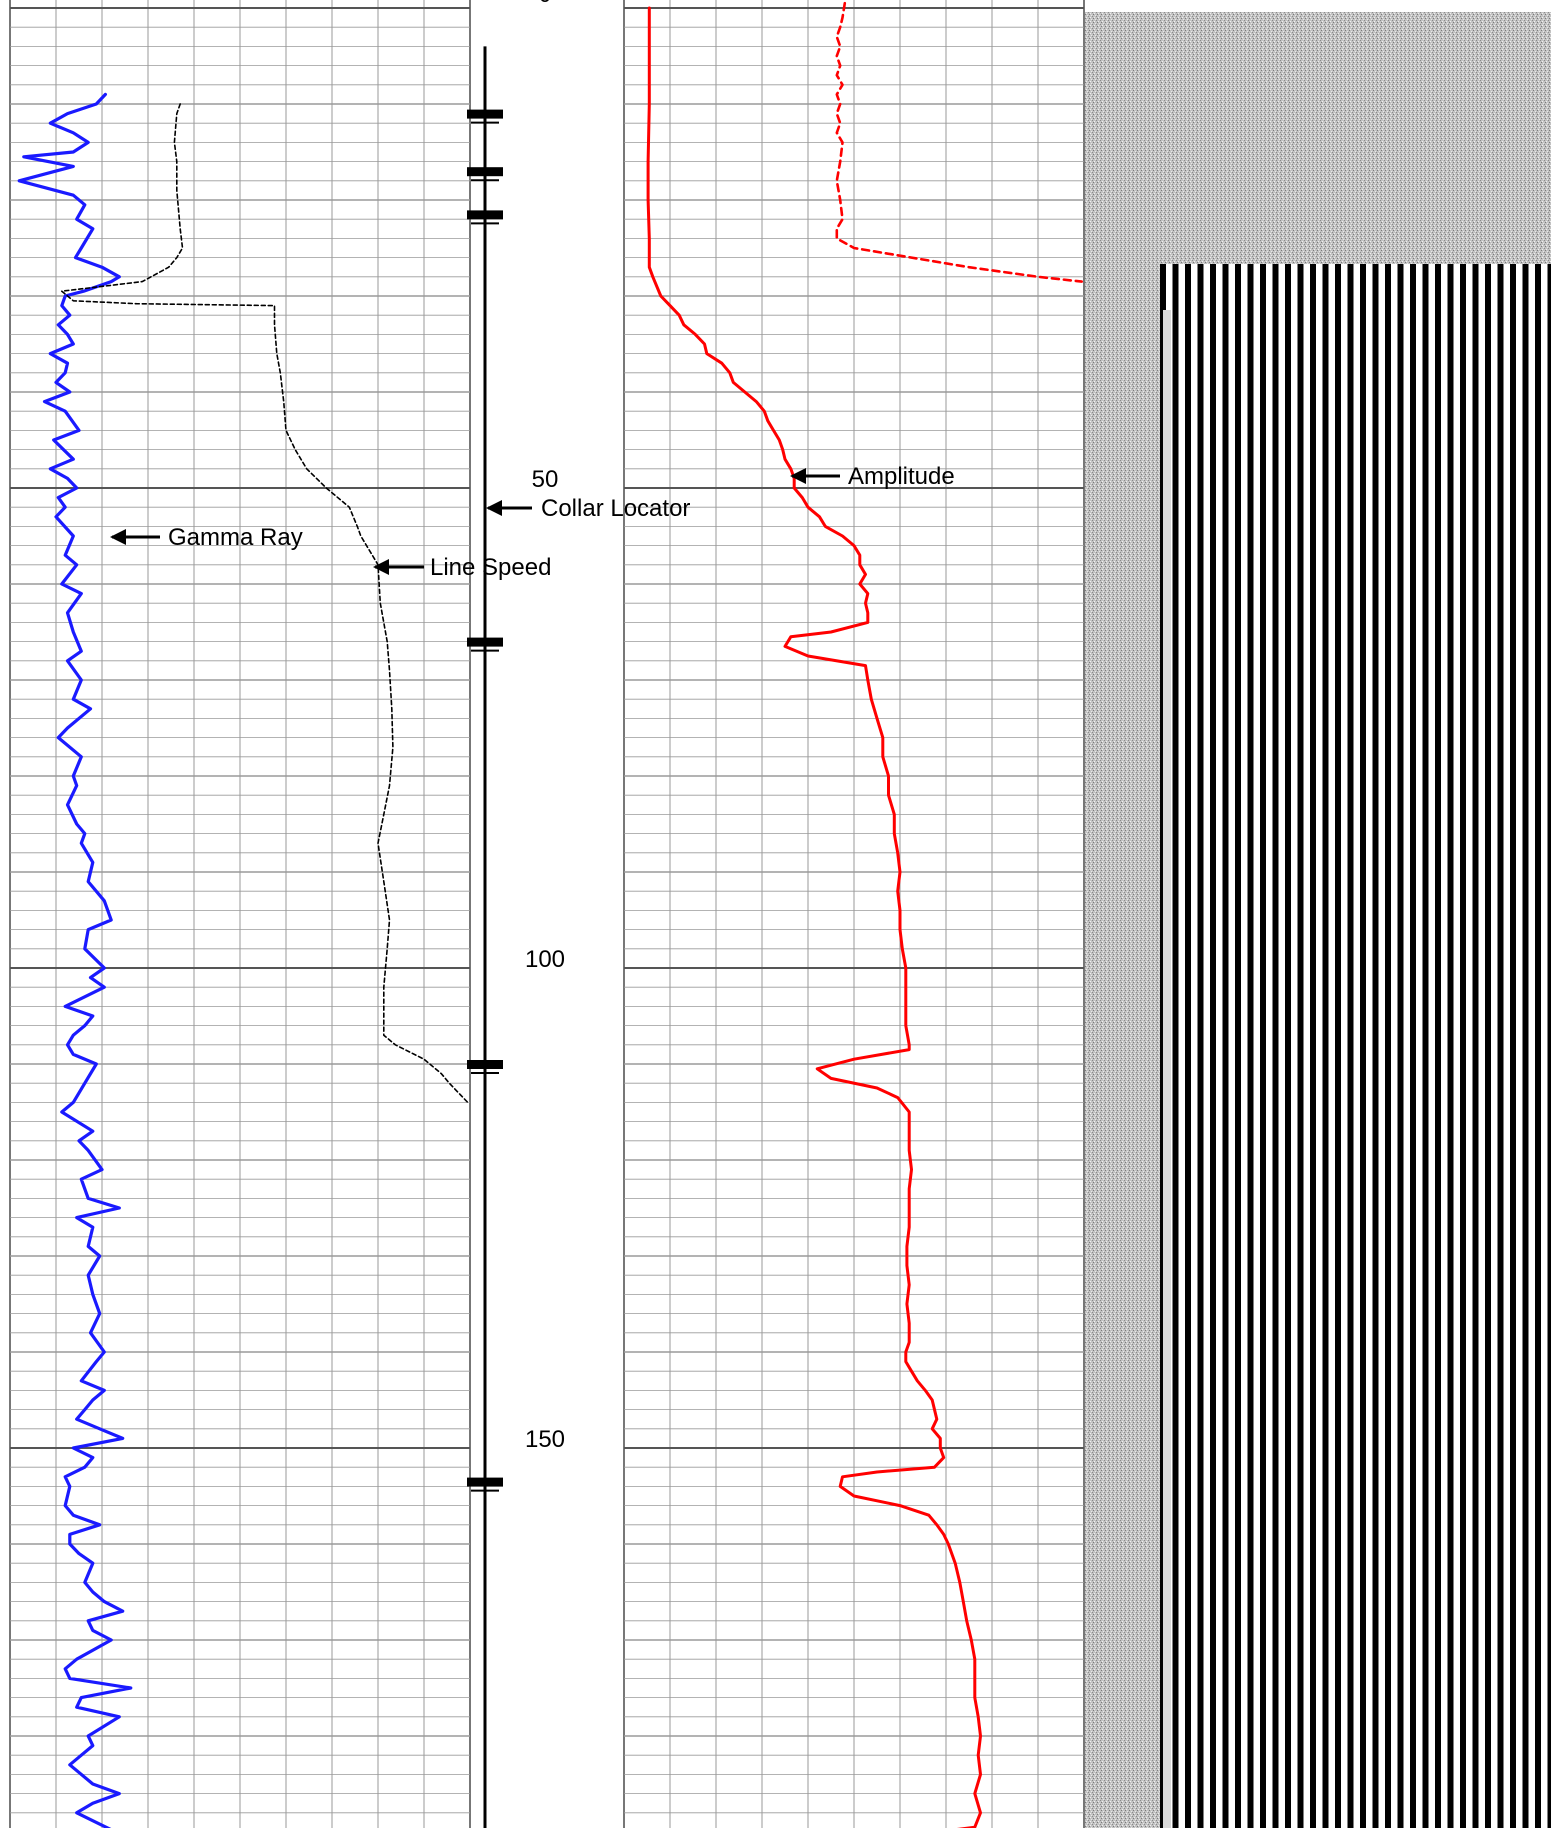  What do you see at coordinates (615, 508) in the screenshot?
I see `collar-locator-label: Collar Locator` at bounding box center [615, 508].